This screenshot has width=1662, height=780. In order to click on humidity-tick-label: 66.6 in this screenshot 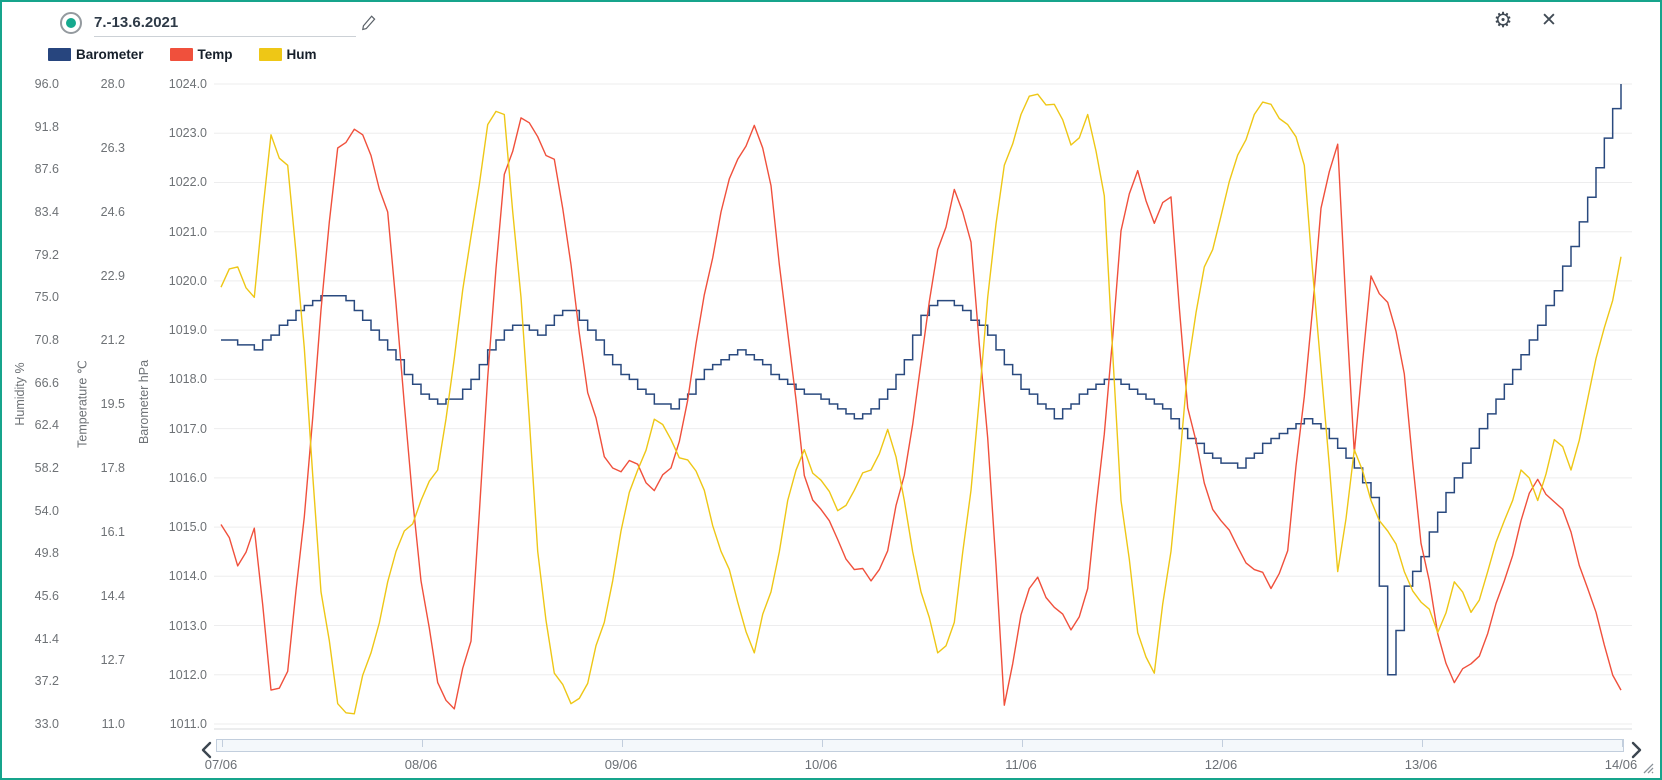, I will do `click(46, 382)`.